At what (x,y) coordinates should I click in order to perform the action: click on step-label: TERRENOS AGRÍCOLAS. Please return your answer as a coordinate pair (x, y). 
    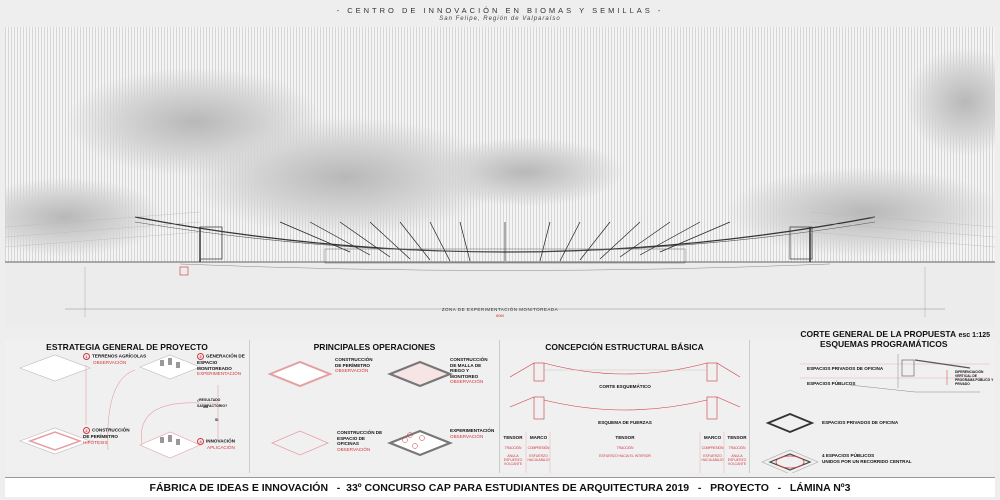
    Looking at the image, I should click on (119, 356).